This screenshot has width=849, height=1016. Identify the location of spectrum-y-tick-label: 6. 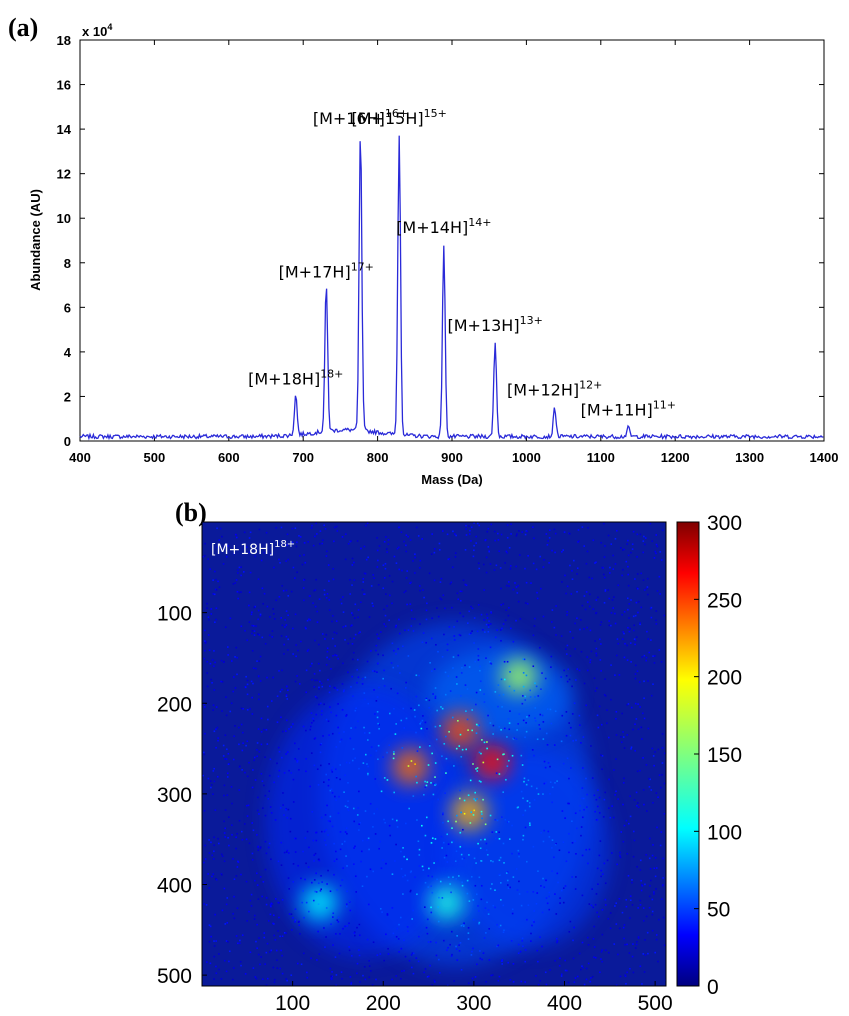
(67, 307).